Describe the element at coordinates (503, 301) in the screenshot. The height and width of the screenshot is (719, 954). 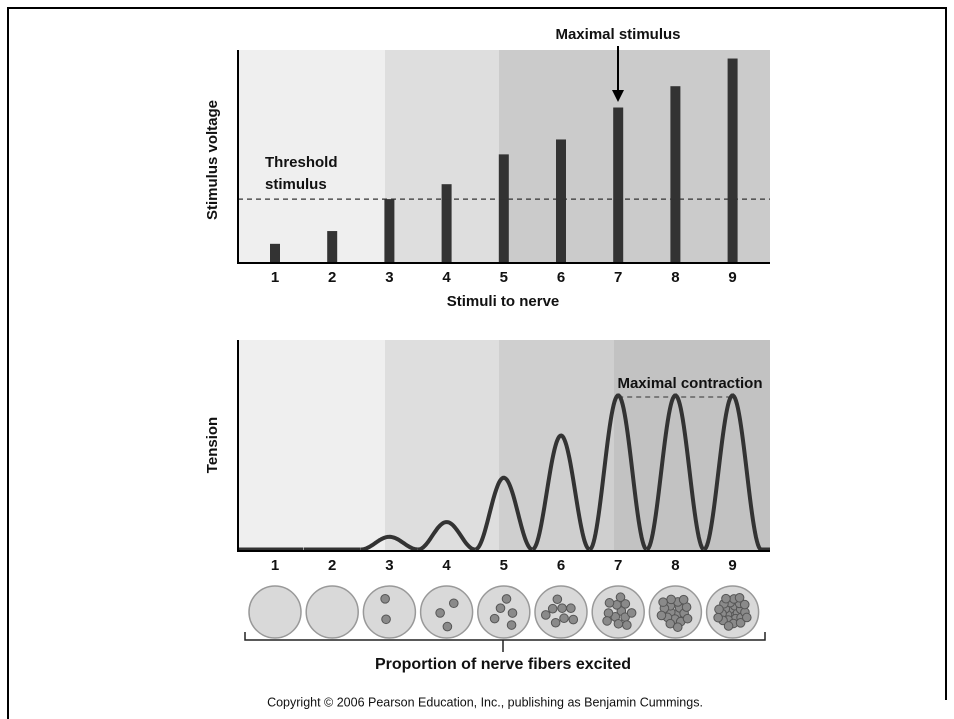
I see `x-axis-label: Stimuli to nerve` at that location.